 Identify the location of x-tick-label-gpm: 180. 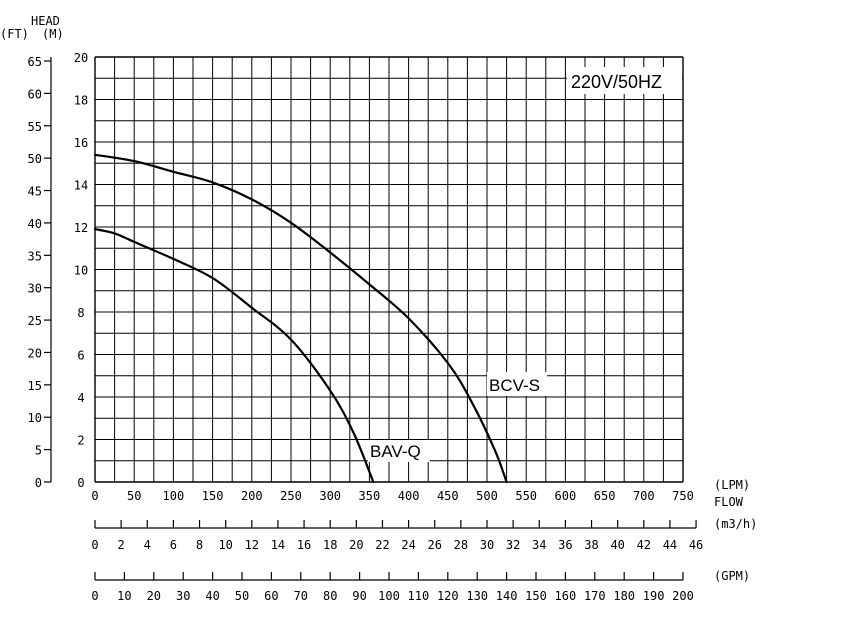
(624, 596).